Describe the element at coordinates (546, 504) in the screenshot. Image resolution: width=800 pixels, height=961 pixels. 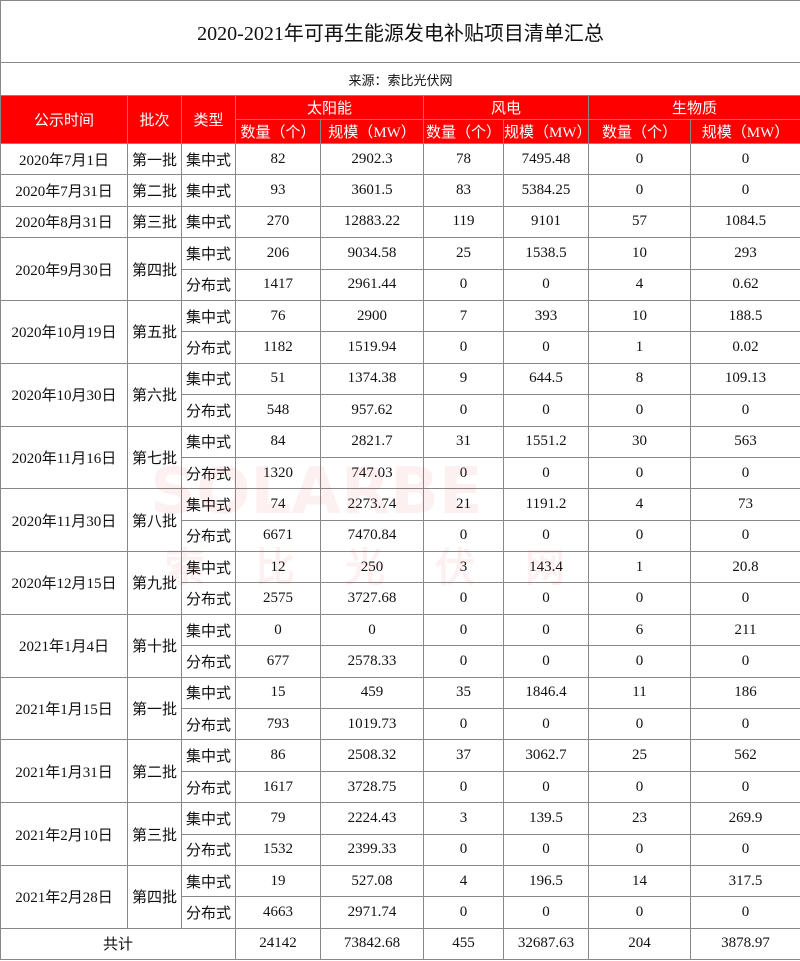
I see `value-cell: 1191.2` at that location.